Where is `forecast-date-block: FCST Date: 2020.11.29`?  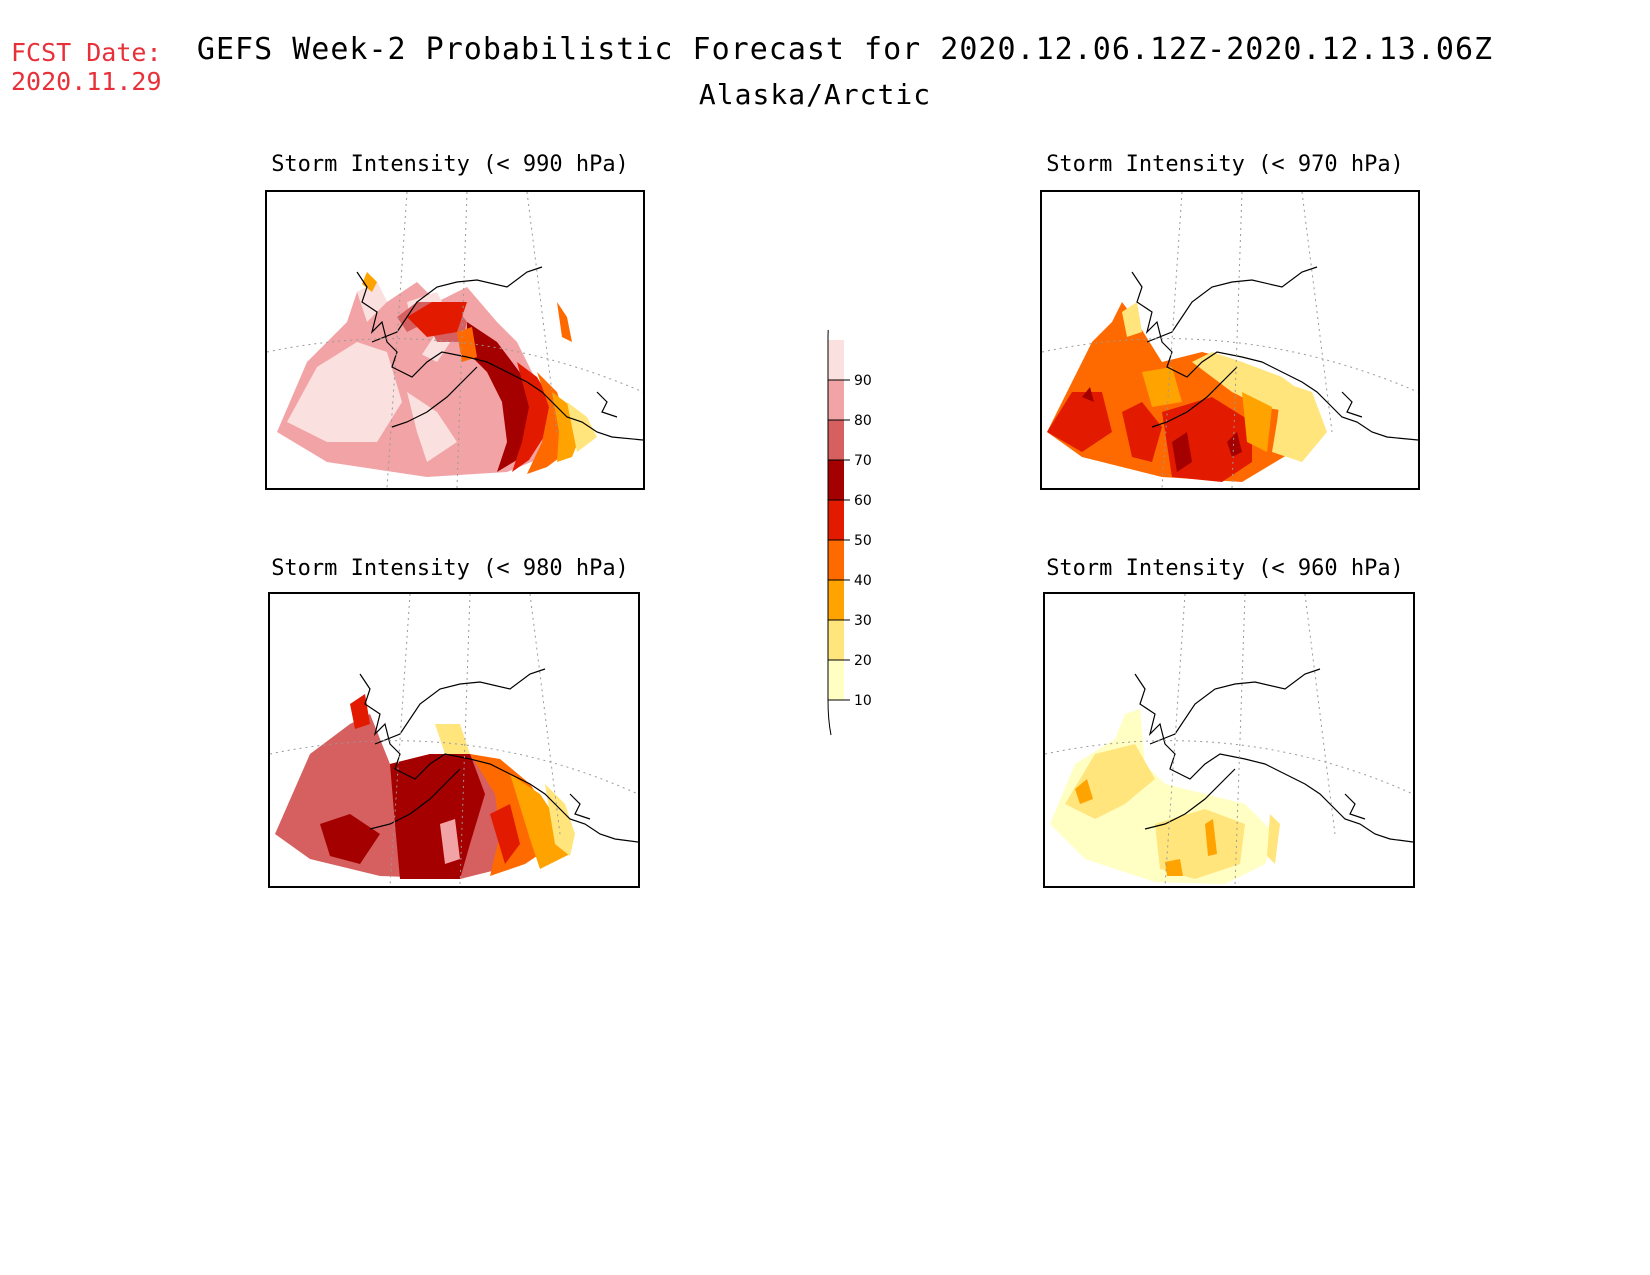 forecast-date-block: FCST Date: 2020.11.29 is located at coordinates (86, 67).